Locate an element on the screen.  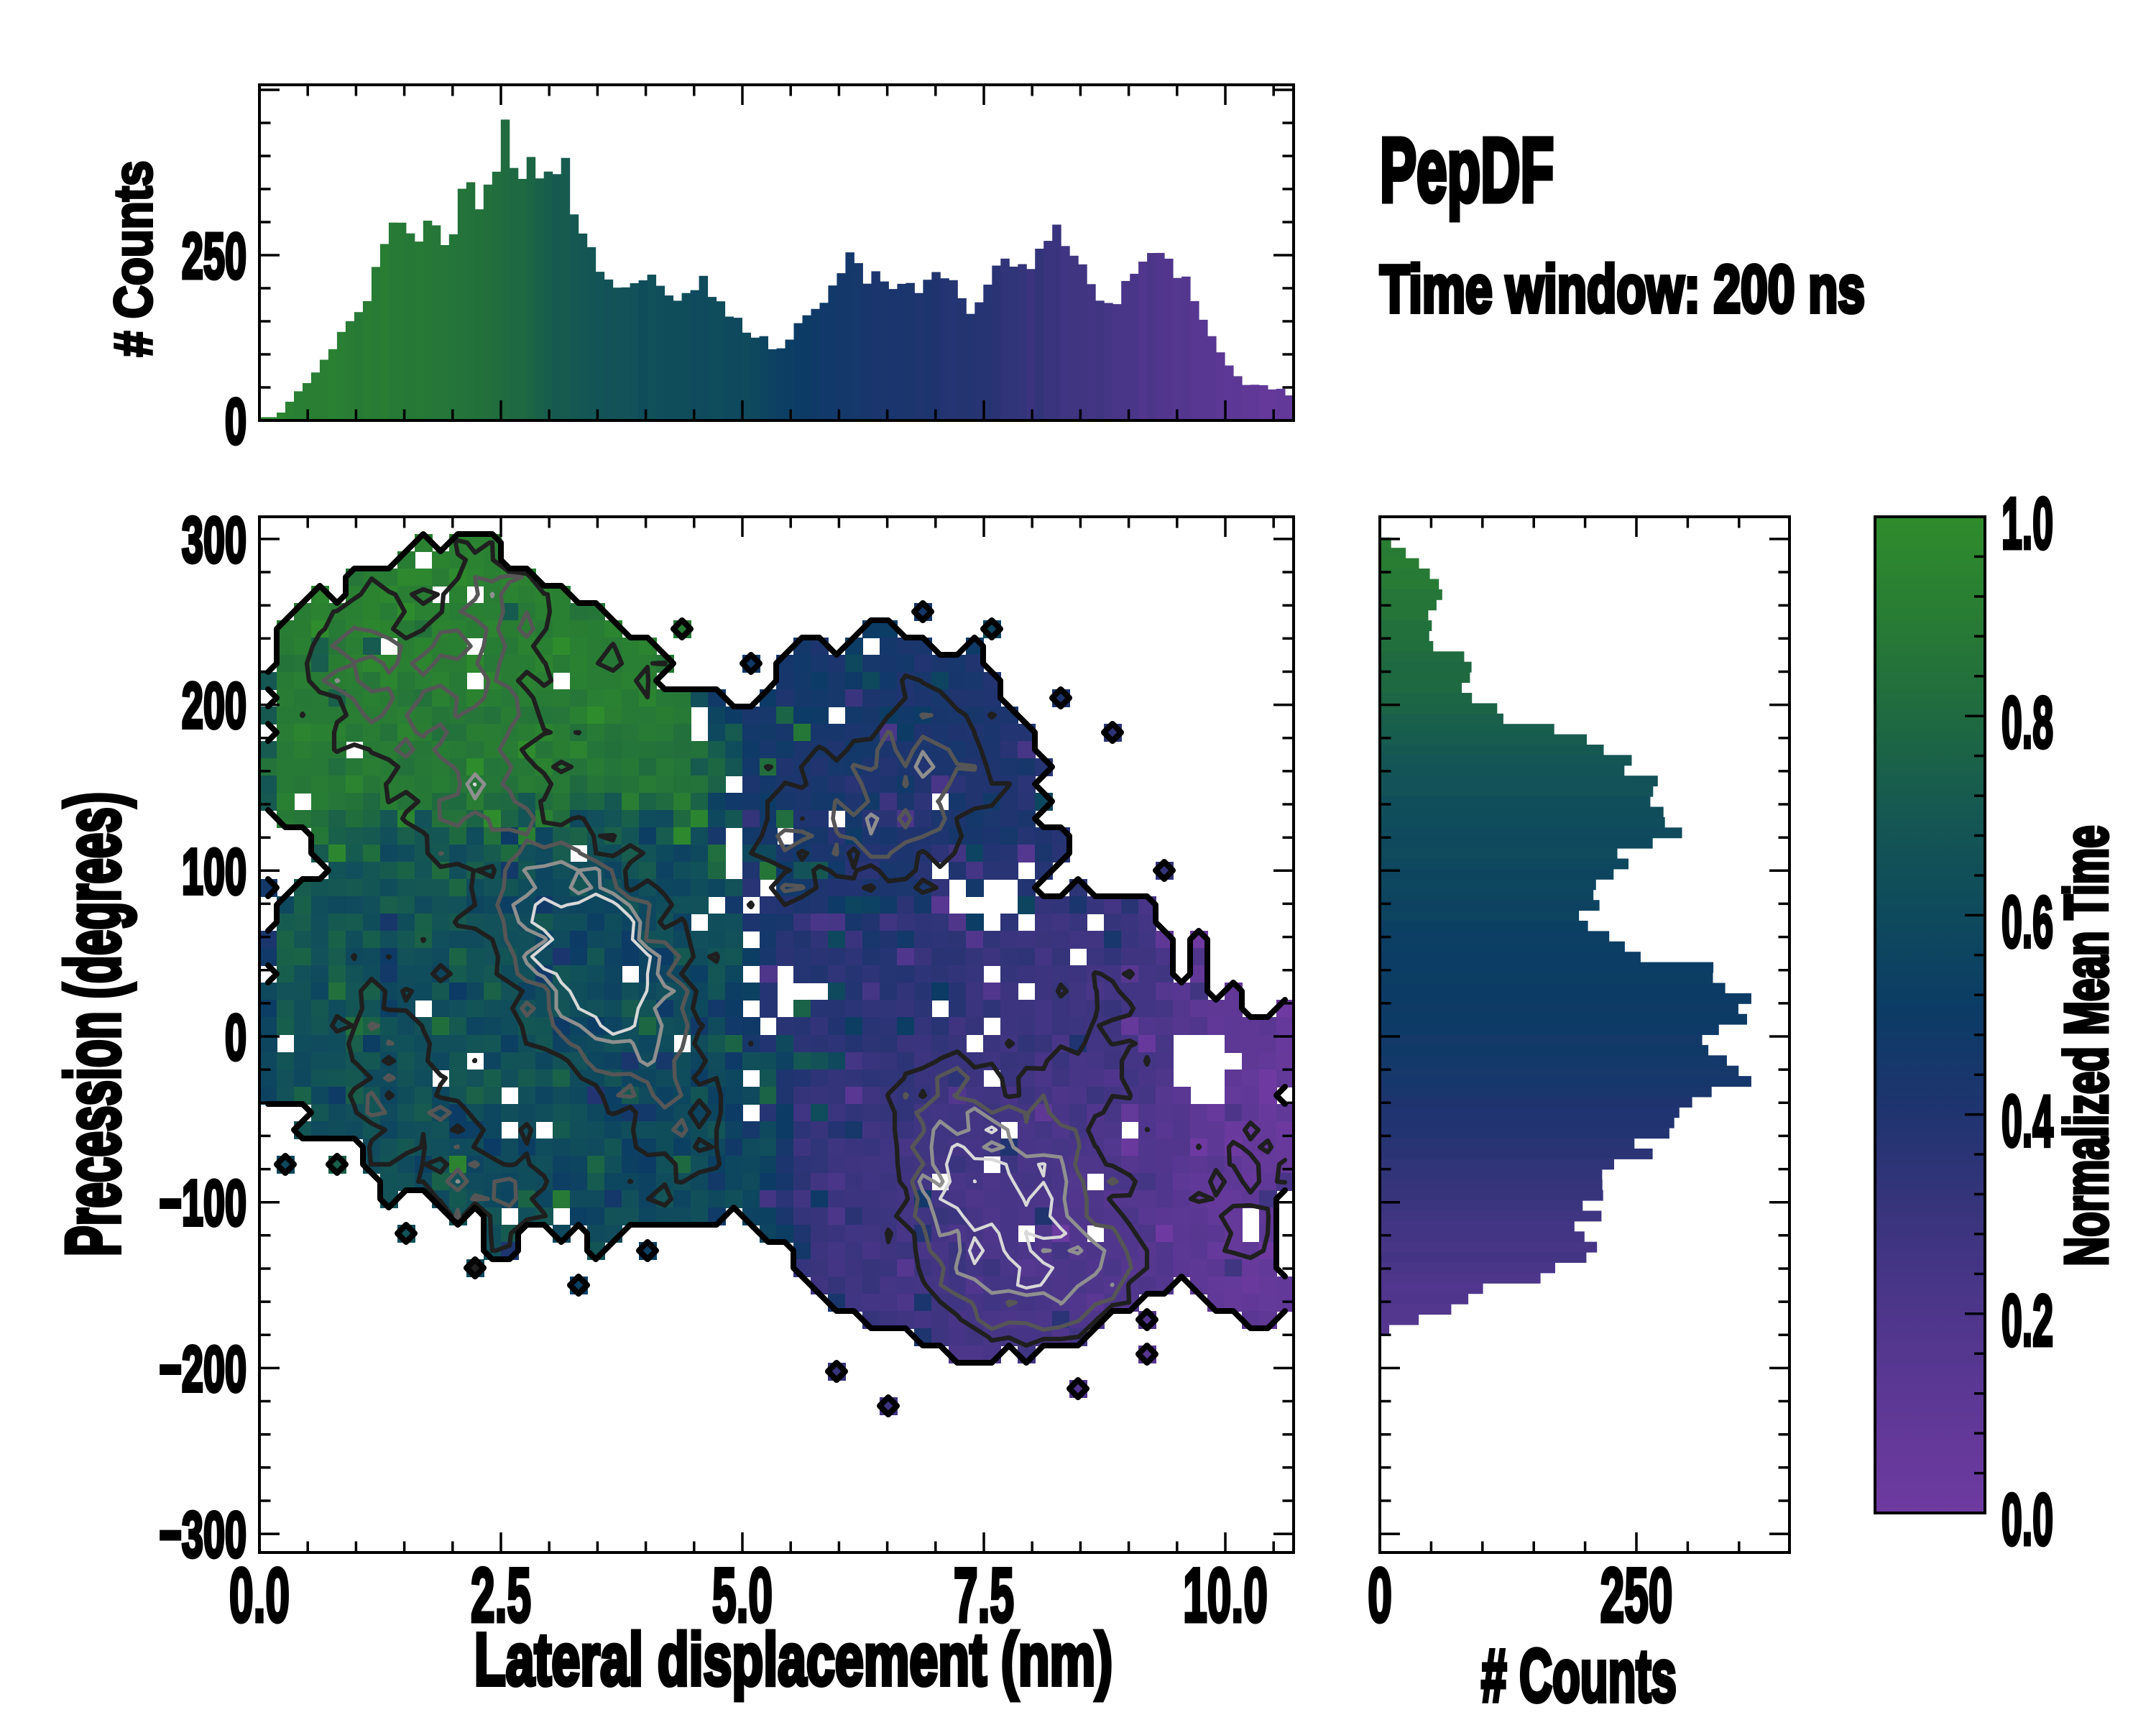
svg-text: 0.8 is located at coordinates (2027, 723).